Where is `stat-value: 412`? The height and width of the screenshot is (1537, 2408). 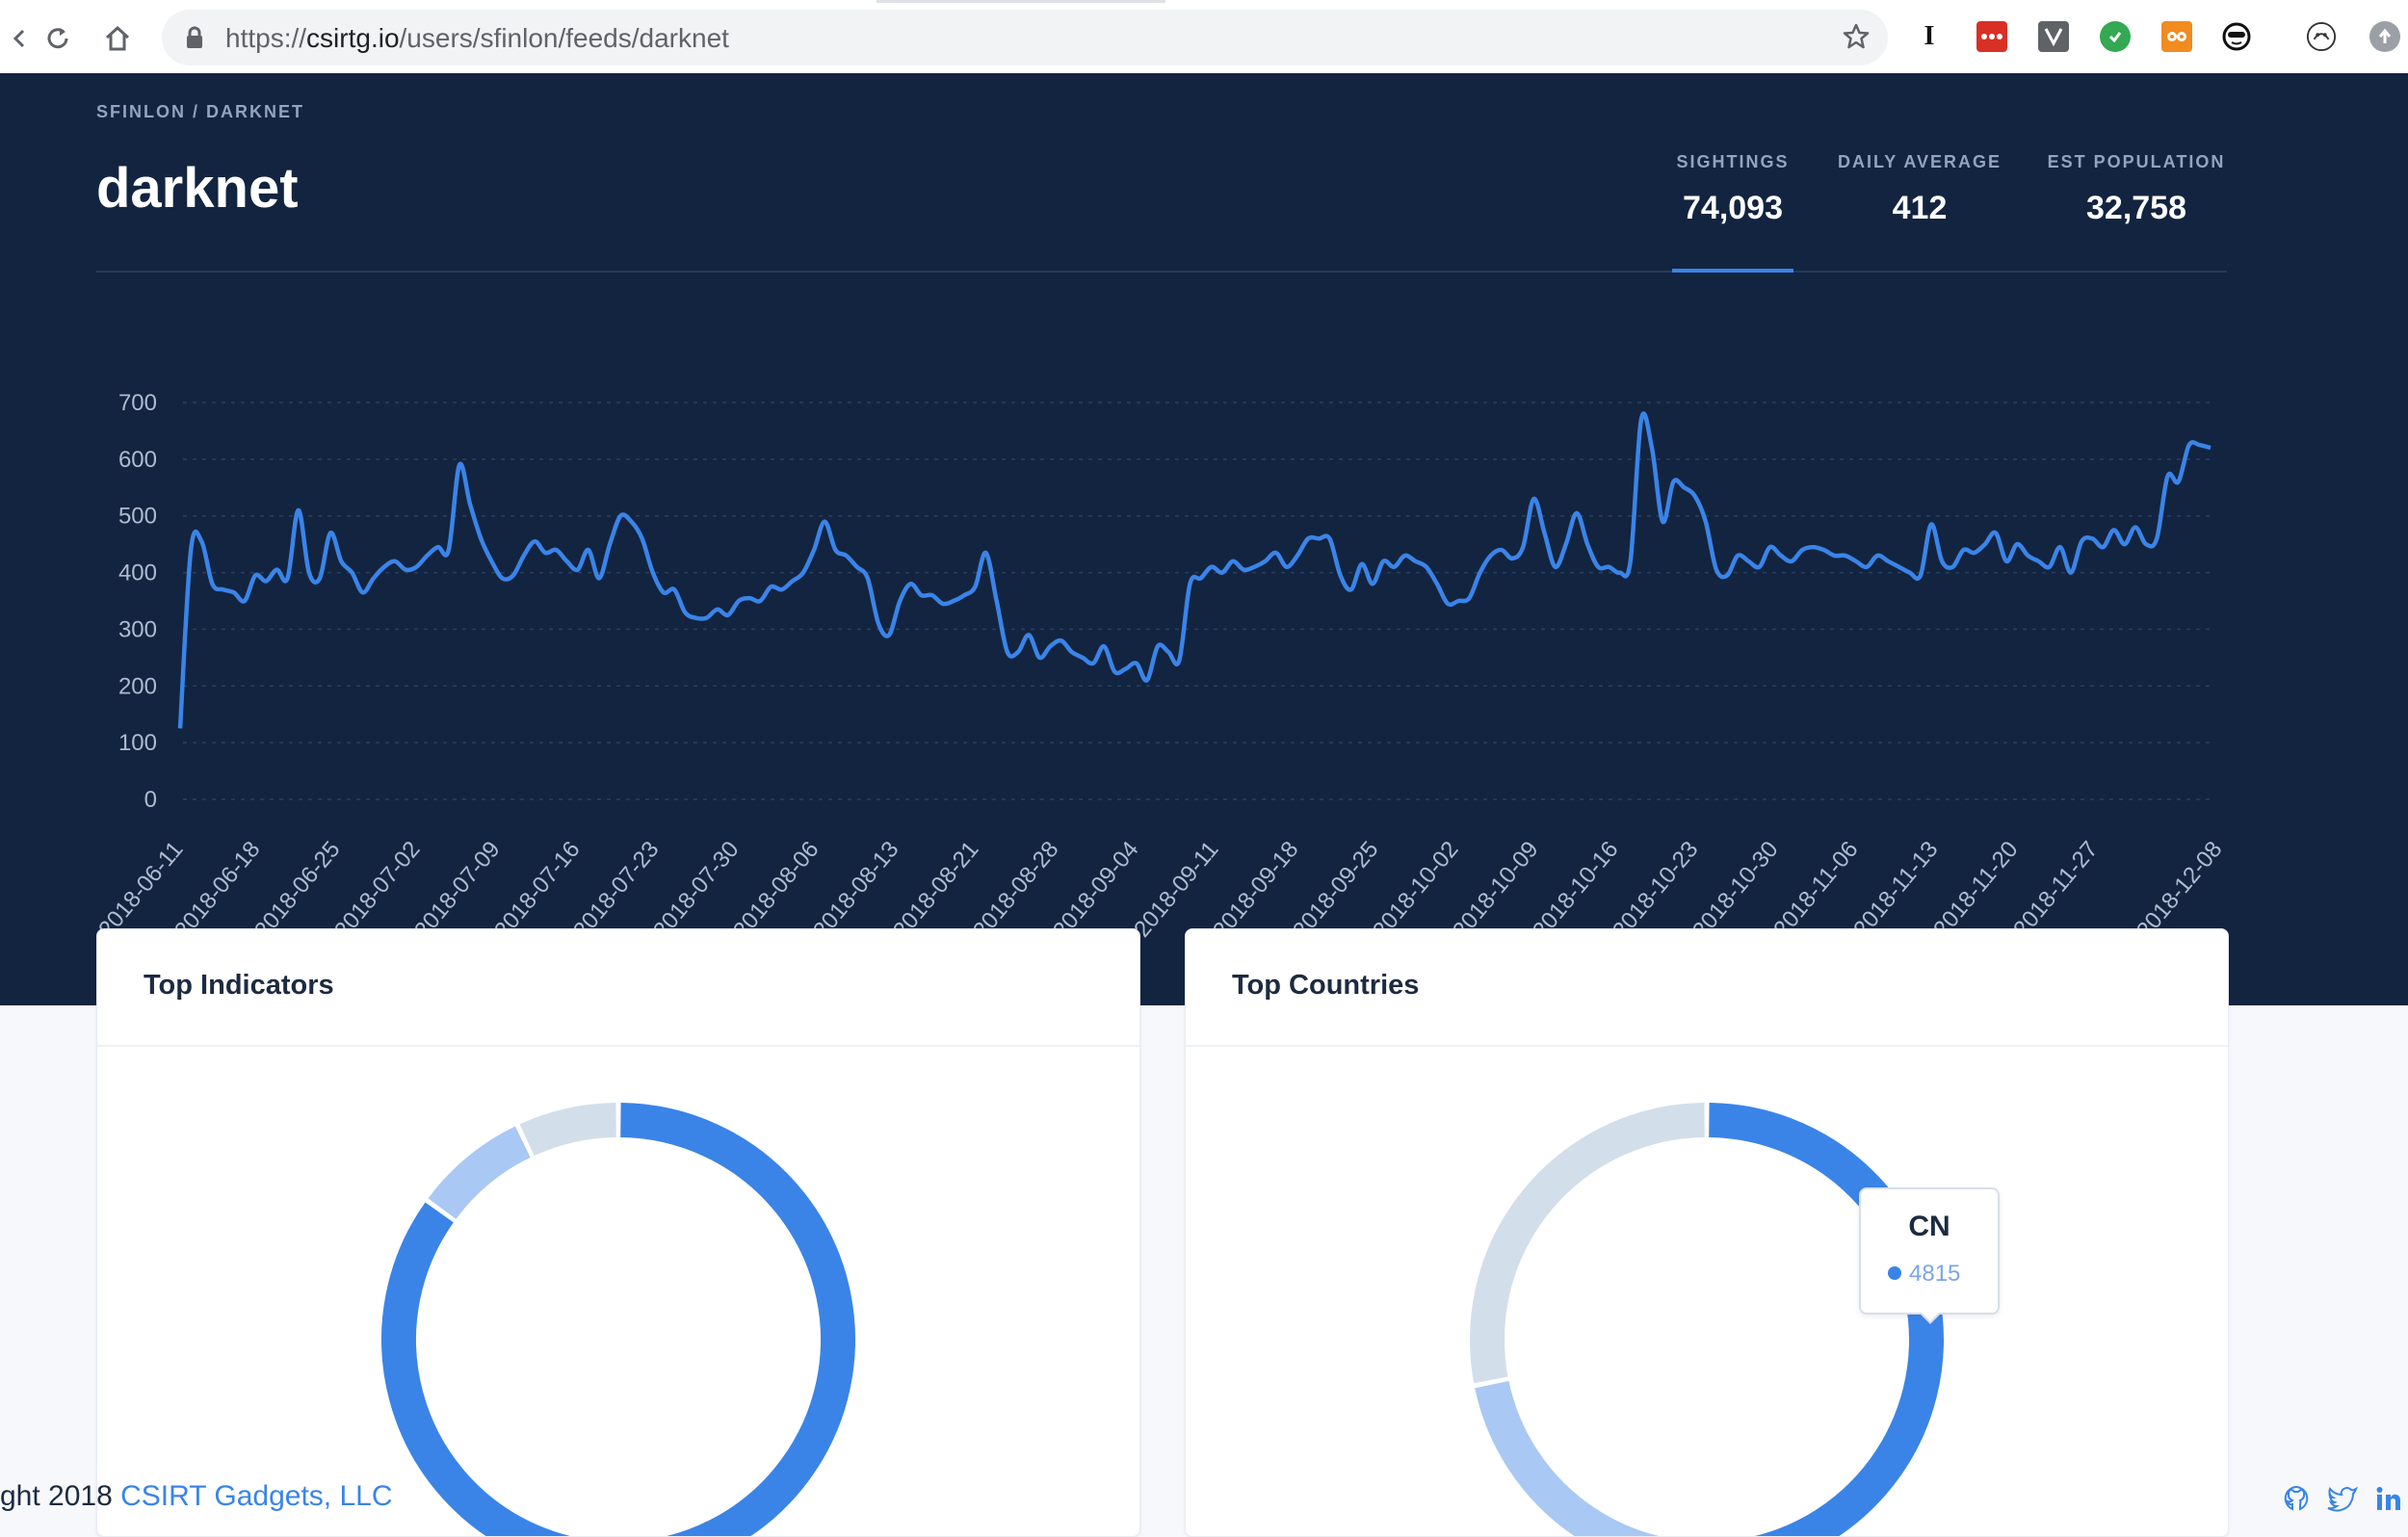 stat-value: 412 is located at coordinates (1920, 208).